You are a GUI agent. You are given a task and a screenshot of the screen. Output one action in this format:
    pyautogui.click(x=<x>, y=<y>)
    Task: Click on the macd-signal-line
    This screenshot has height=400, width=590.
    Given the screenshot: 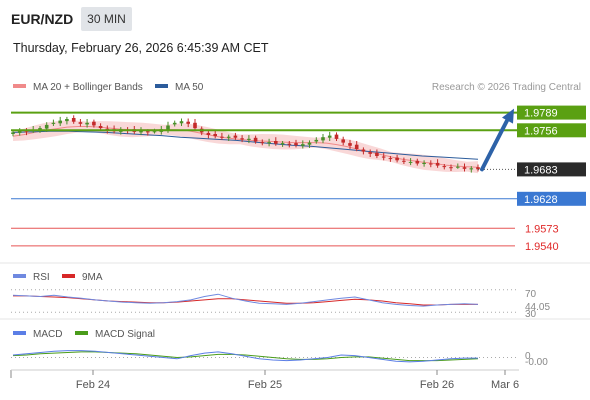 What is the action you would take?
    pyautogui.click(x=245, y=356)
    